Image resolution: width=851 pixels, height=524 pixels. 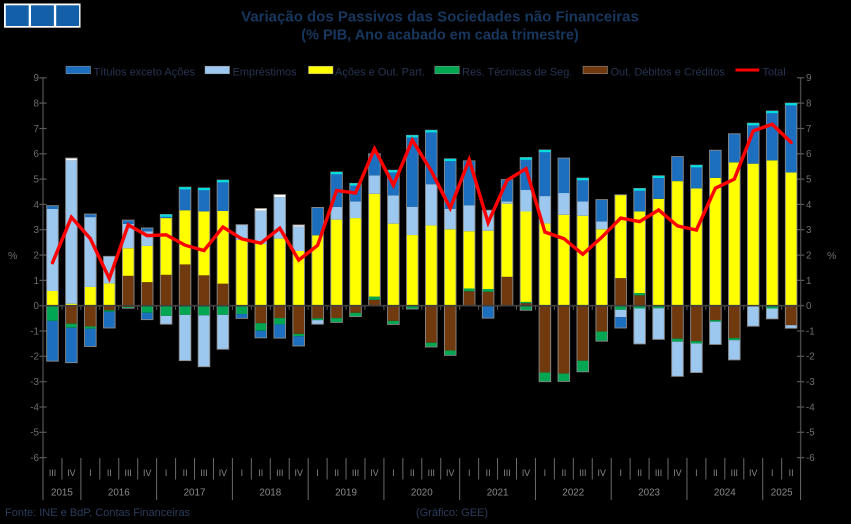 I want to click on svg-text: 2022, so click(x=573, y=493).